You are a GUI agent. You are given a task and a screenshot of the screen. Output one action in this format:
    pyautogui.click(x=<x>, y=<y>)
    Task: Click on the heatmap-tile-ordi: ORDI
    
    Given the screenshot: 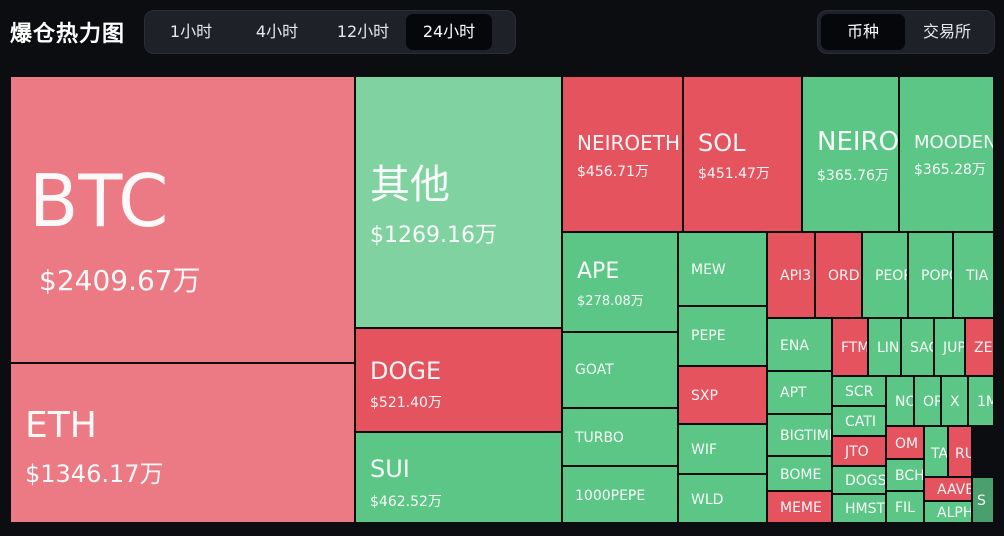 What is the action you would take?
    pyautogui.click(x=838, y=275)
    